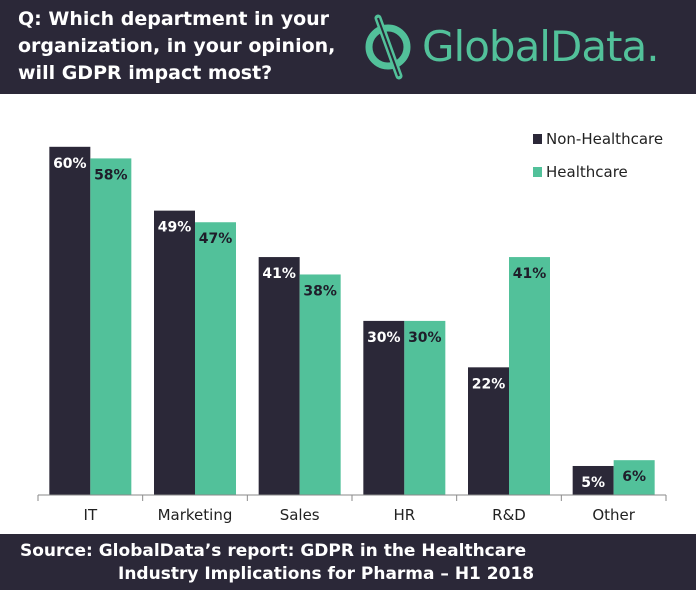 Image resolution: width=696 pixels, height=590 pixels. Describe the element at coordinates (509, 515) in the screenshot. I see `category-label: R&D` at that location.